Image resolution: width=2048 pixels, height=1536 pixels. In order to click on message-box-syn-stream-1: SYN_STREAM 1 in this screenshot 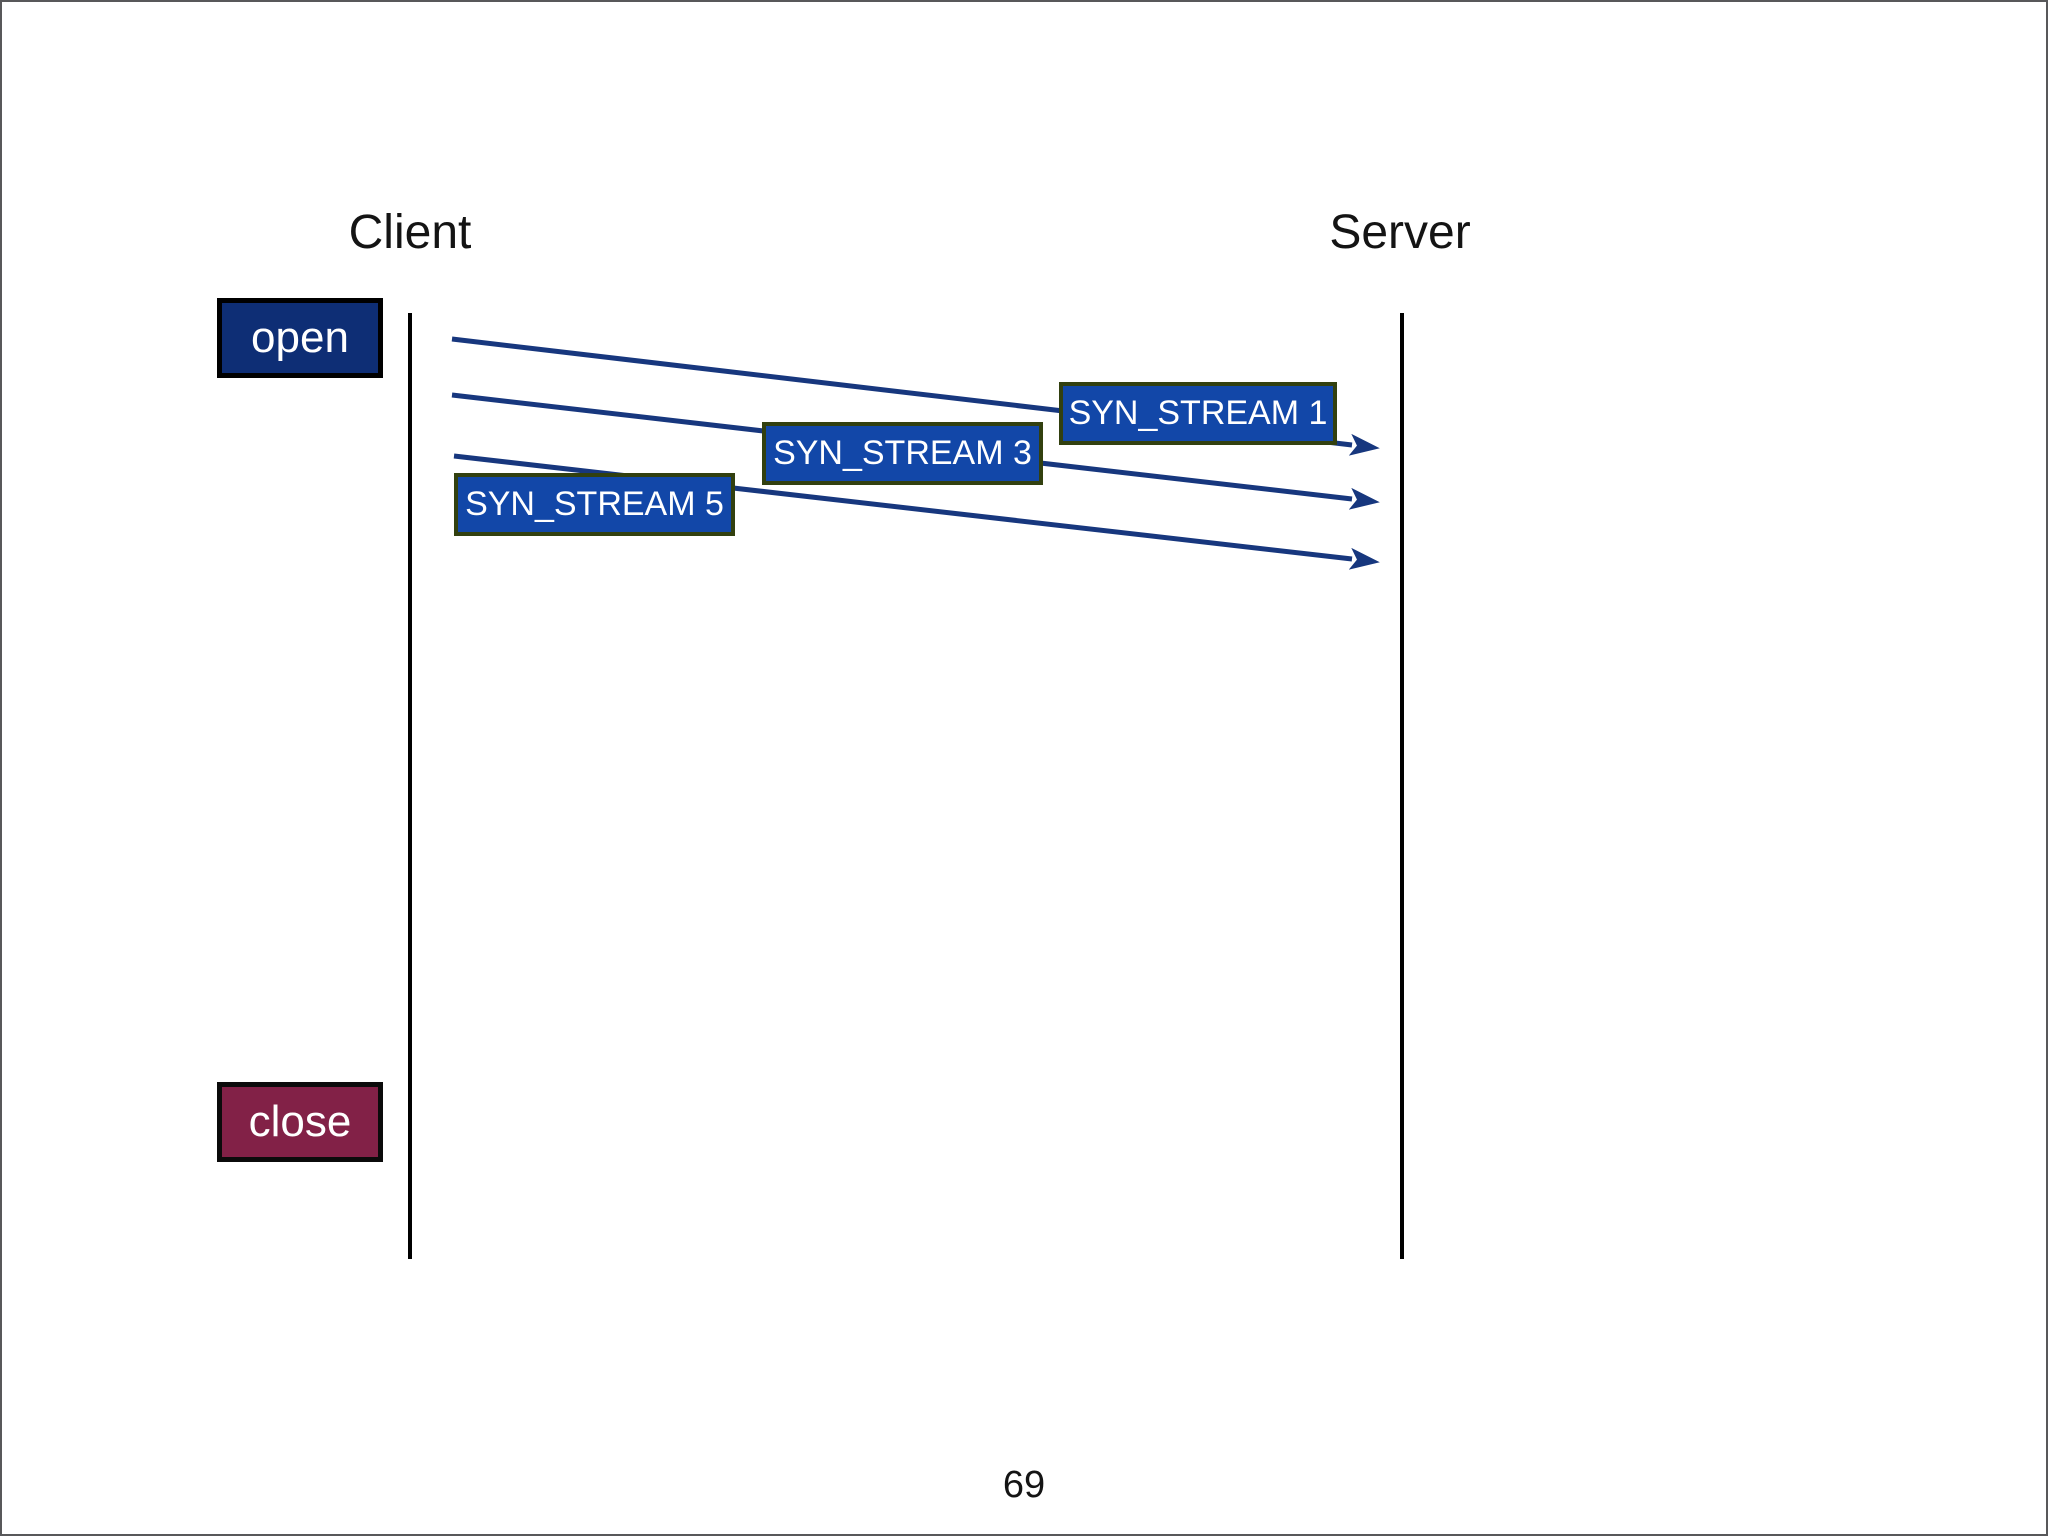, I will do `click(1198, 413)`.